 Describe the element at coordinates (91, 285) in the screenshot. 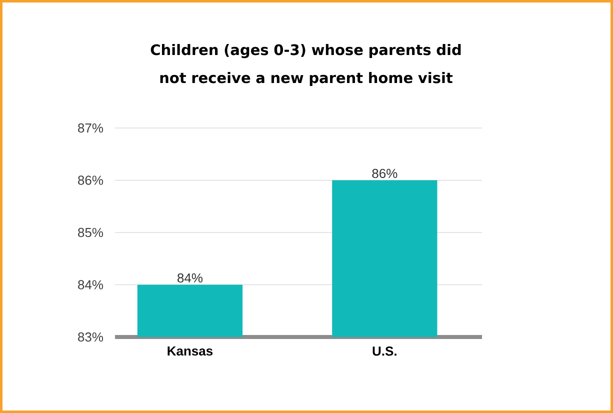

I see `y-tick-label: 84%` at that location.